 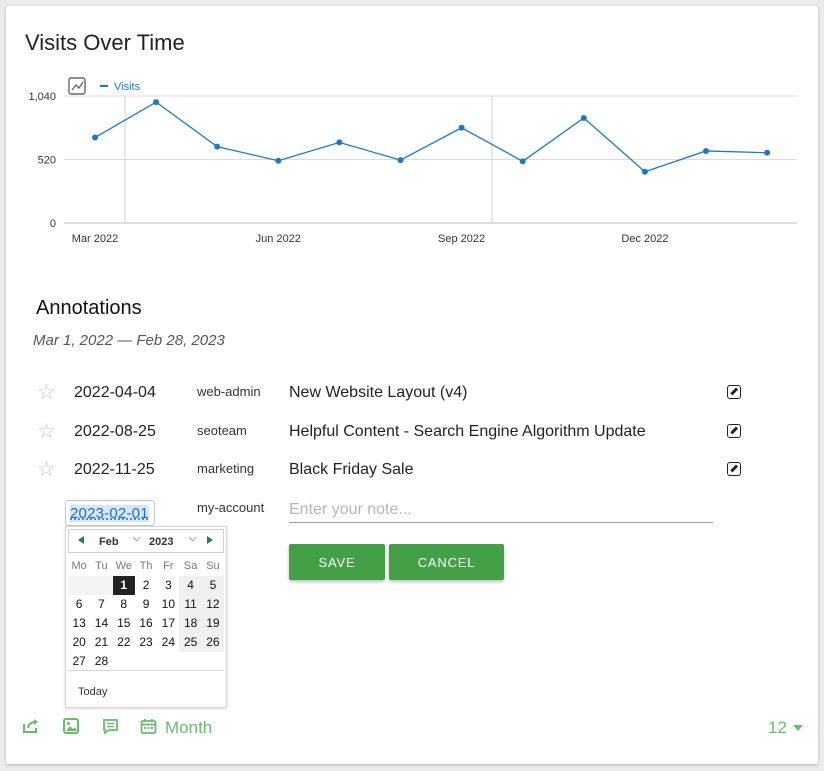 I want to click on y-tick-label: 520, so click(x=47, y=161).